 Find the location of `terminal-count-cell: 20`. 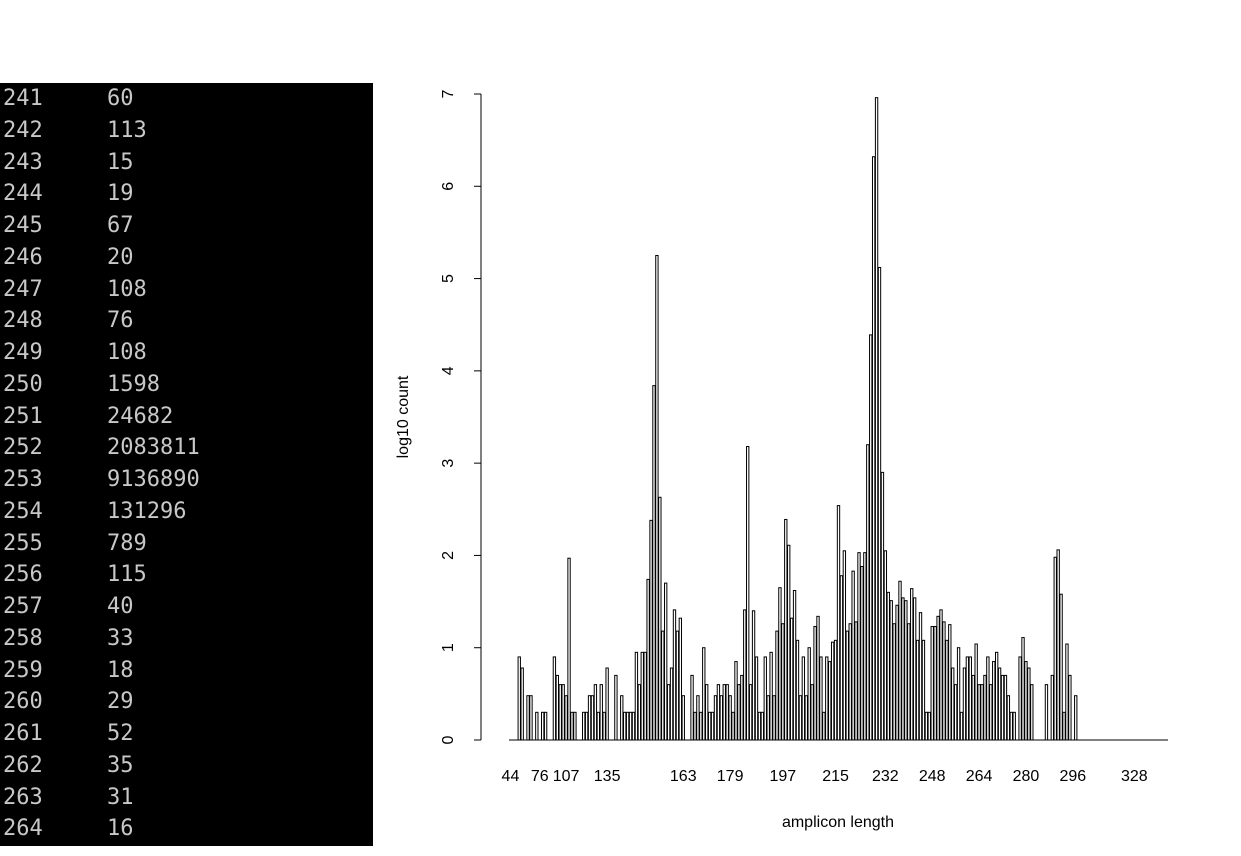

terminal-count-cell: 20 is located at coordinates (120, 257).